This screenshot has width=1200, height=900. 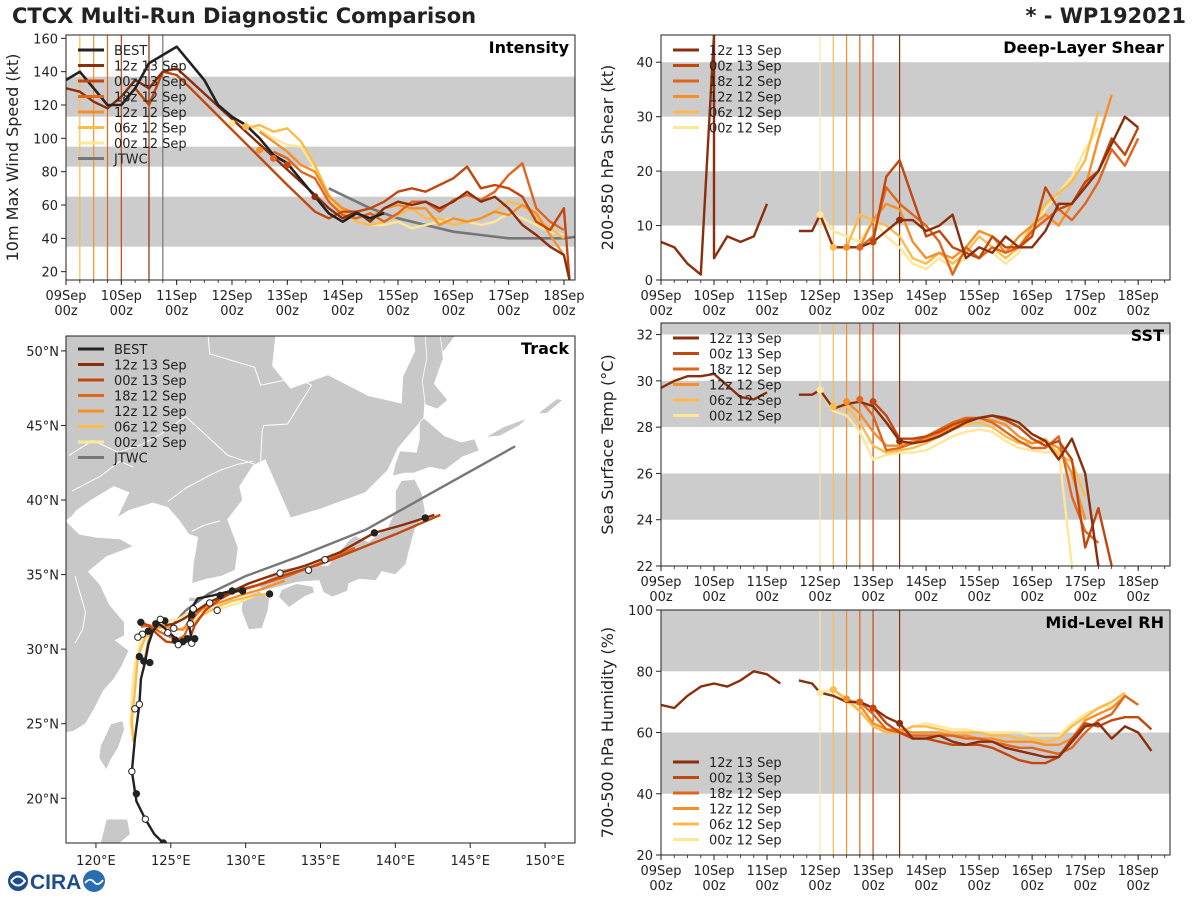 I want to click on intensity-ytick-label: 40, so click(x=49, y=239).